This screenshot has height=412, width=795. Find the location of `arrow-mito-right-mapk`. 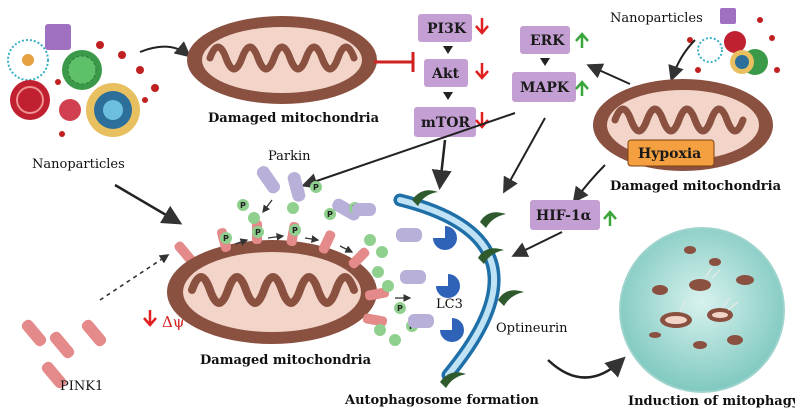

arrow-mito-right-mapk is located at coordinates (608, 74).